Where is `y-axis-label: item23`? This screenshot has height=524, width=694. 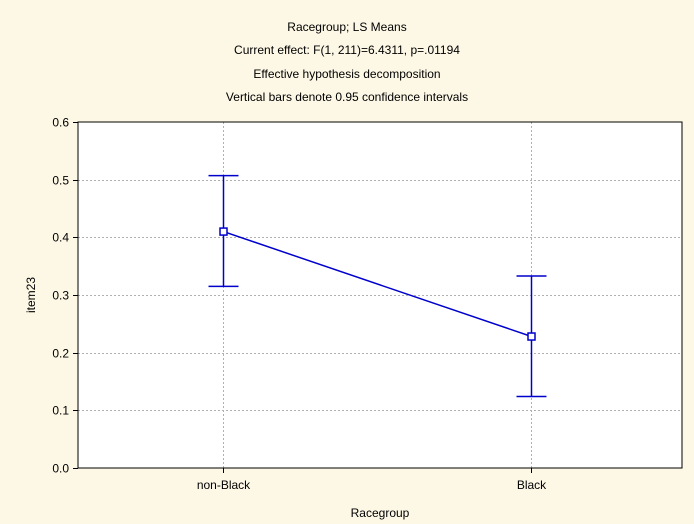 y-axis-label: item23 is located at coordinates (31, 295).